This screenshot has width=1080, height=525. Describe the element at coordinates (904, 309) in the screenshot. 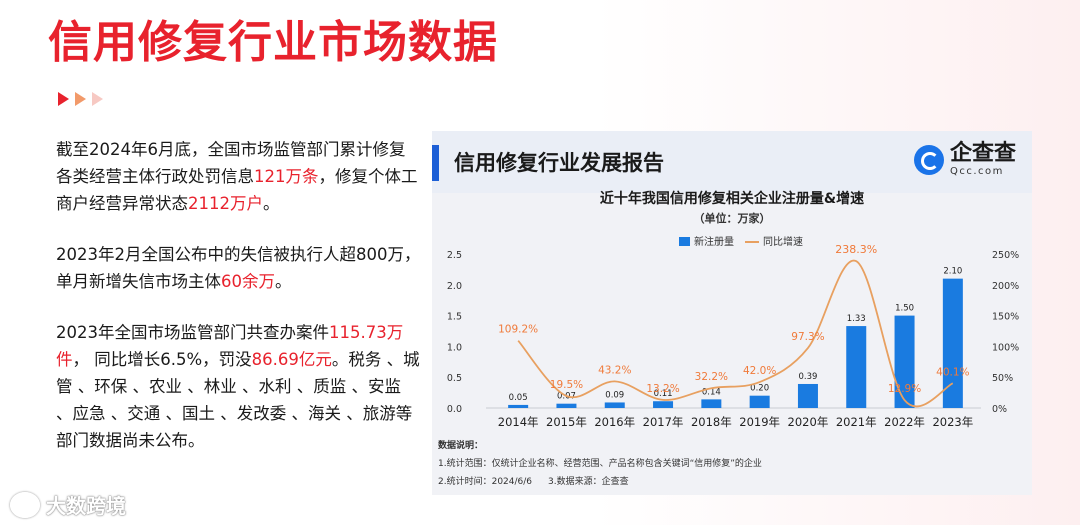

I see `bar-value-label: 1.50` at that location.